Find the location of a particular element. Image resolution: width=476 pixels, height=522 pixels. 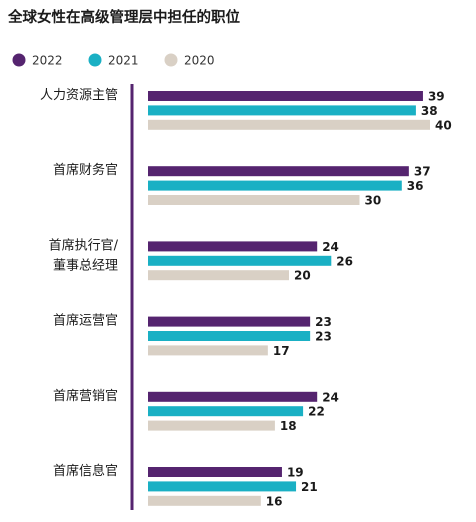

chart-title: 全球女性在高级管理层中担任的职位 is located at coordinates (123, 17).